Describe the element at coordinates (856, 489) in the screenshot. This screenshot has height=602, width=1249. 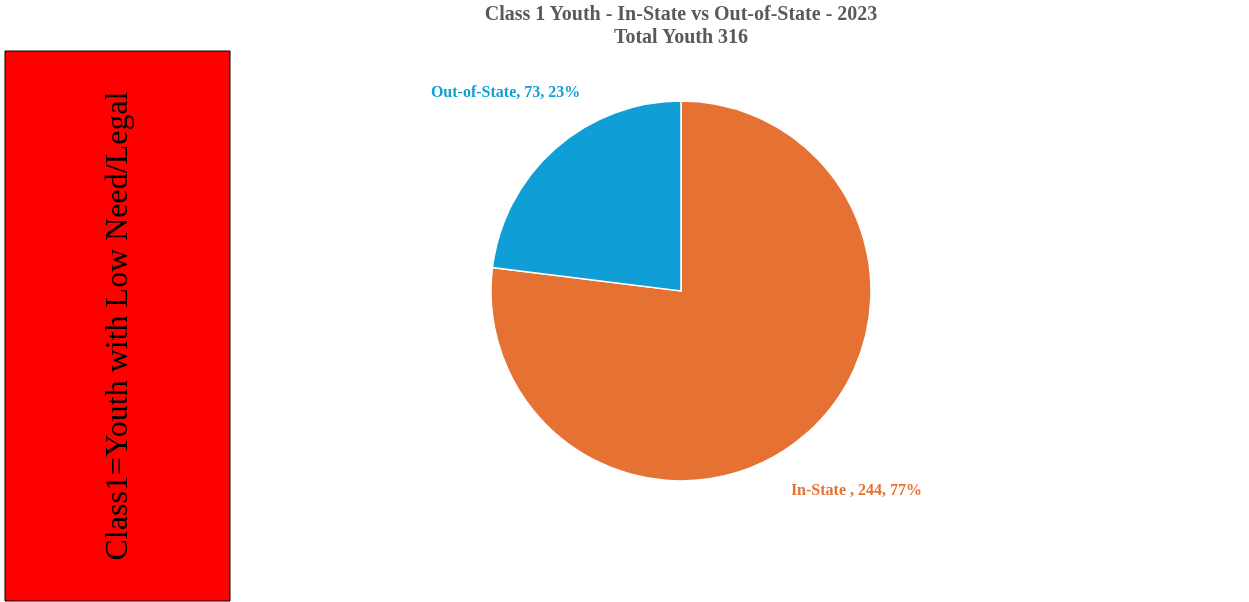
I see `slice-label: In-State , 244, 77%` at that location.